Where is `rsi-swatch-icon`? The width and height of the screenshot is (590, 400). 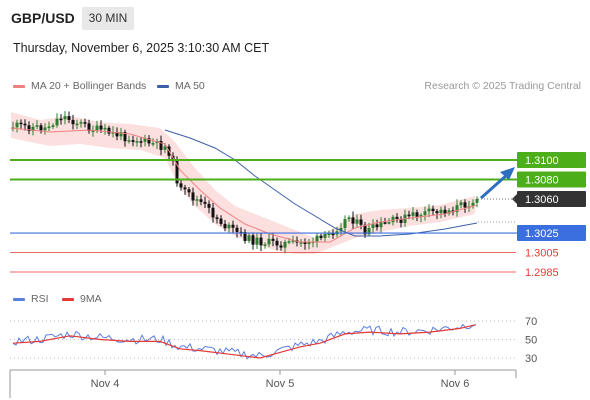 rsi-swatch-icon is located at coordinates (19, 299).